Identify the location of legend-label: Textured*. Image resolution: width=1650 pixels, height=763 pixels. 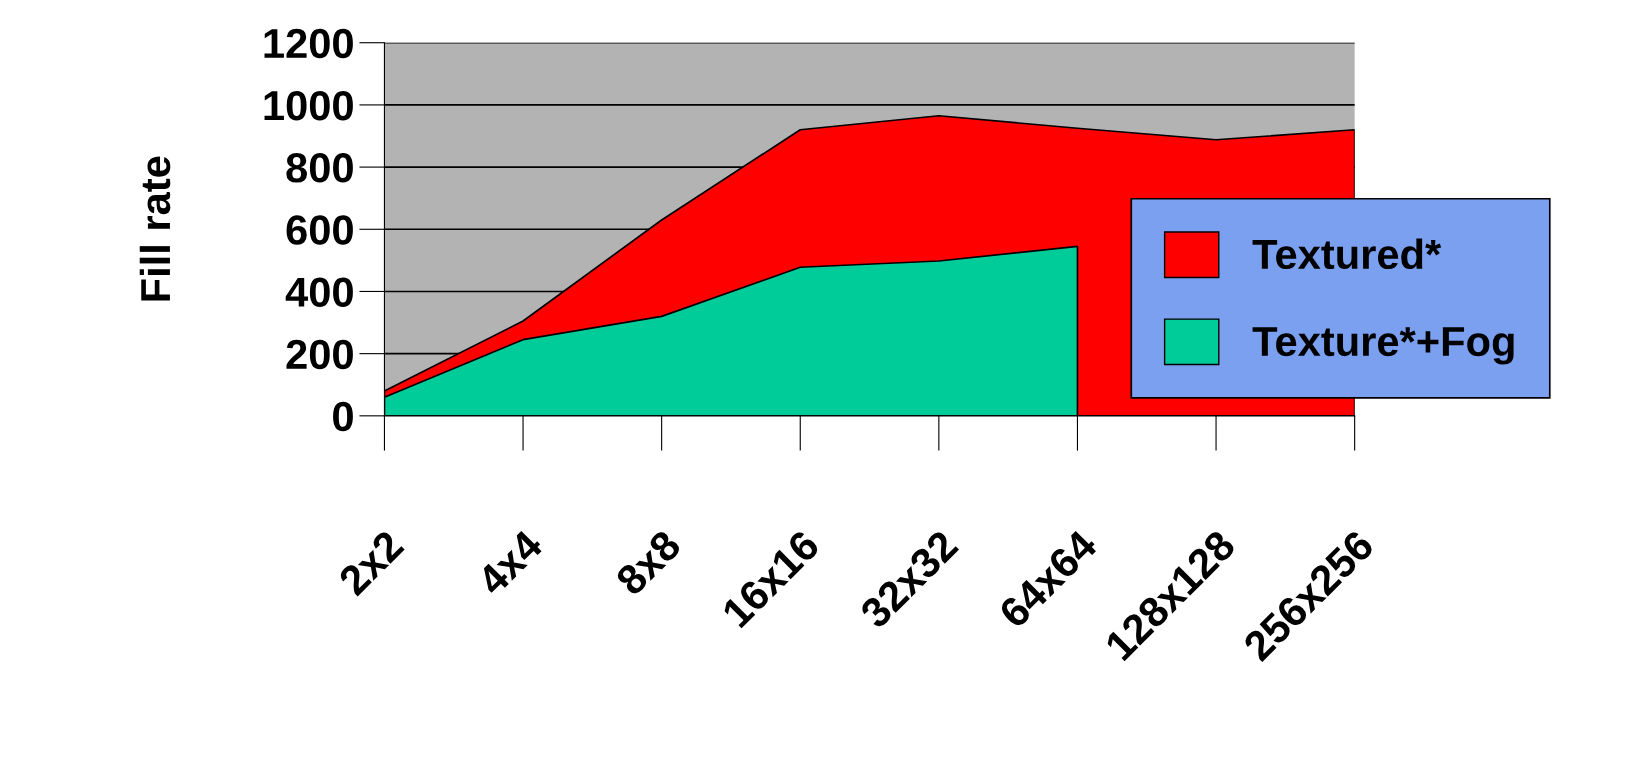
(1347, 254).